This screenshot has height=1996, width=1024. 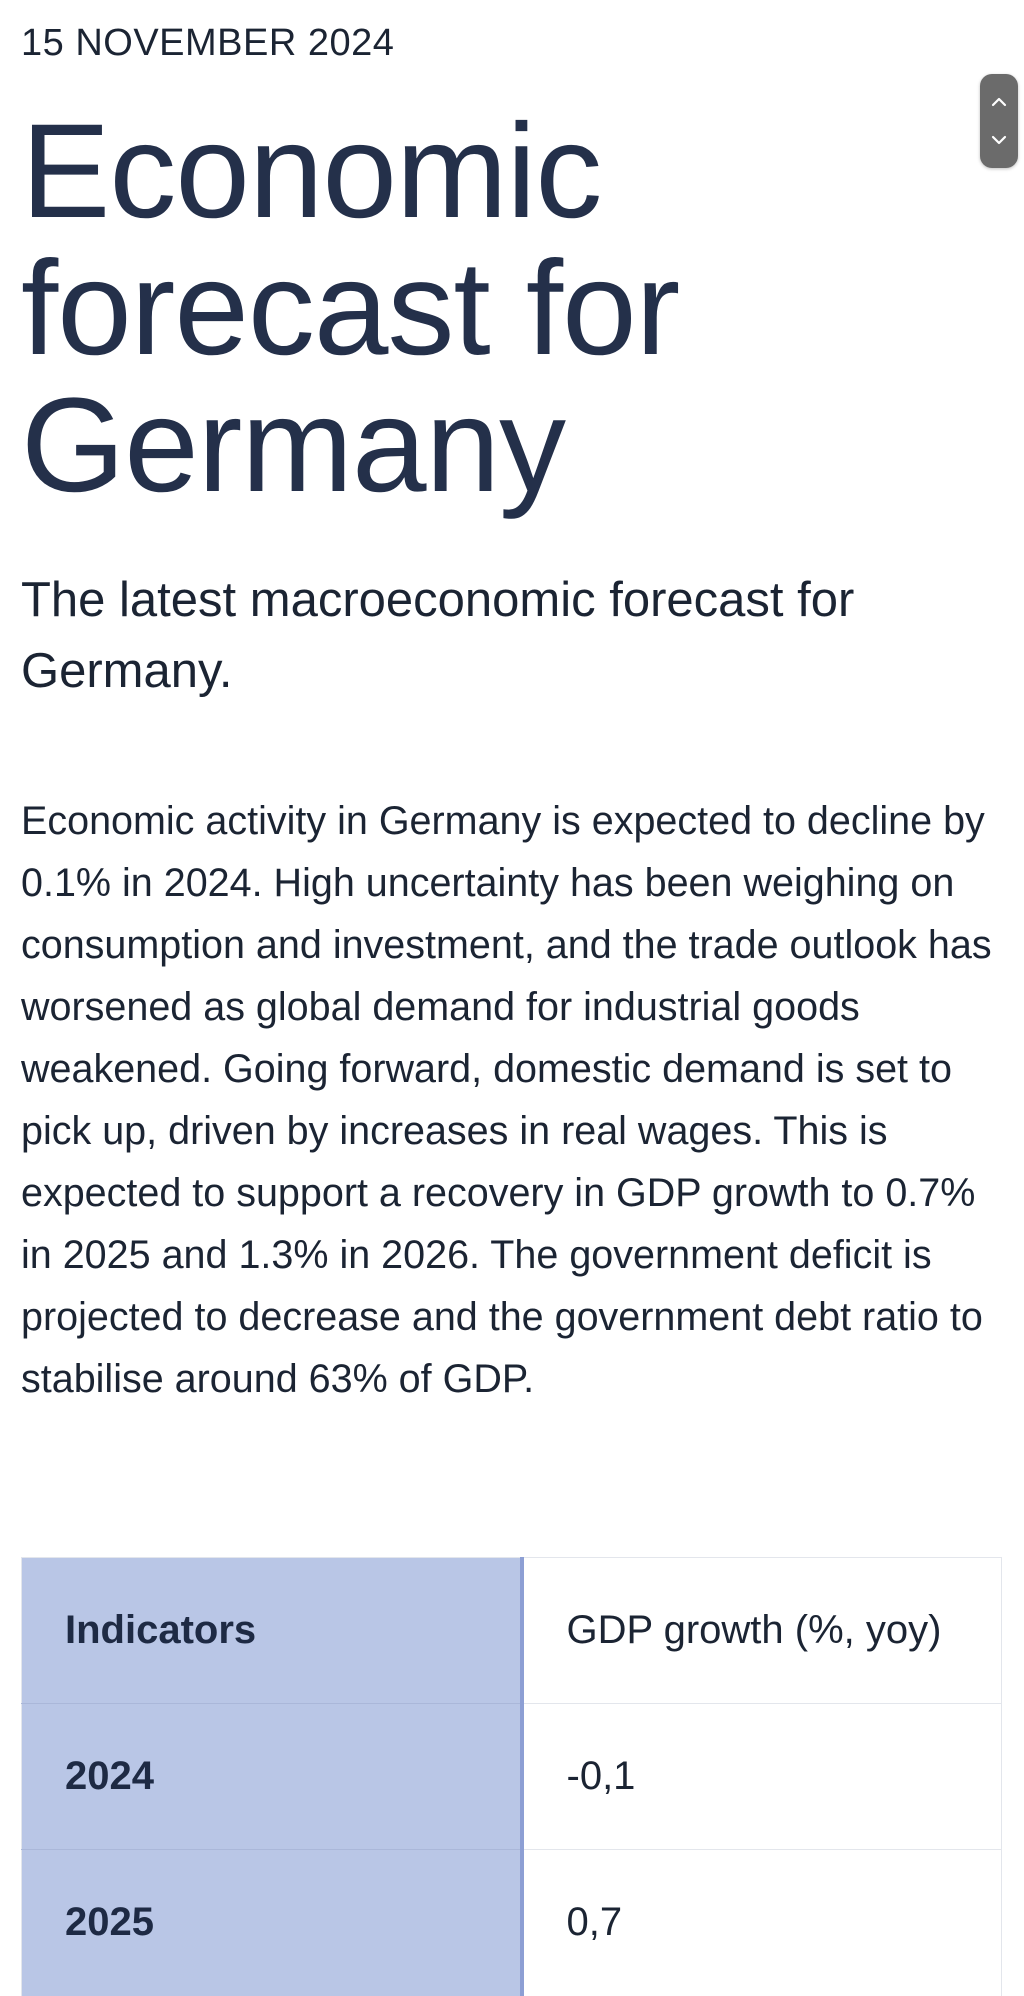 I want to click on table-row: 2024 -0,1, so click(x=511, y=1776).